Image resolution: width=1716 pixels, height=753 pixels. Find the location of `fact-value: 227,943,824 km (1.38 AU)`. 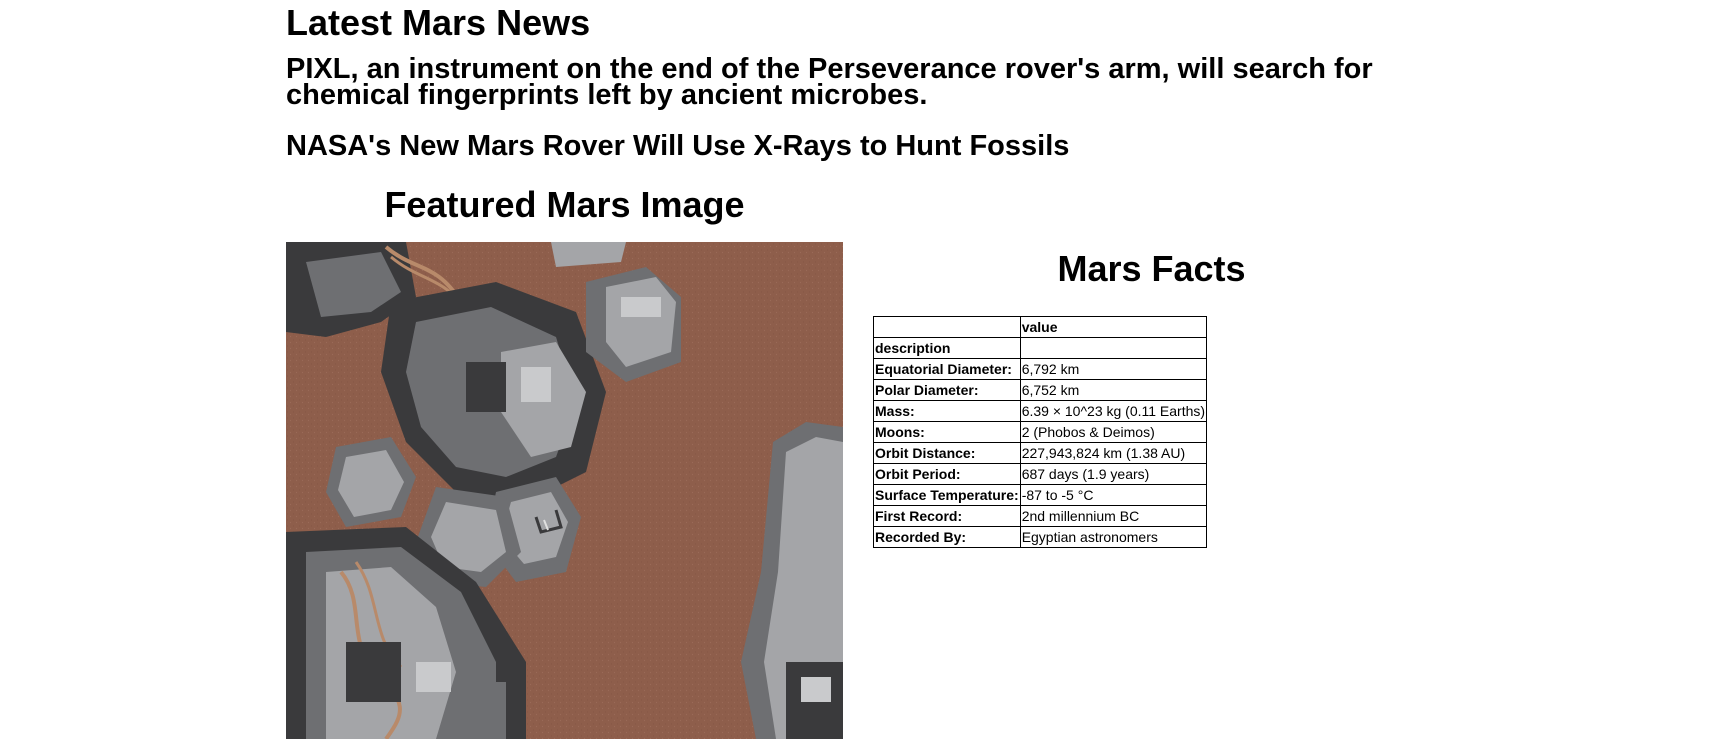

fact-value: 227,943,824 km (1.38 AU) is located at coordinates (1113, 453).